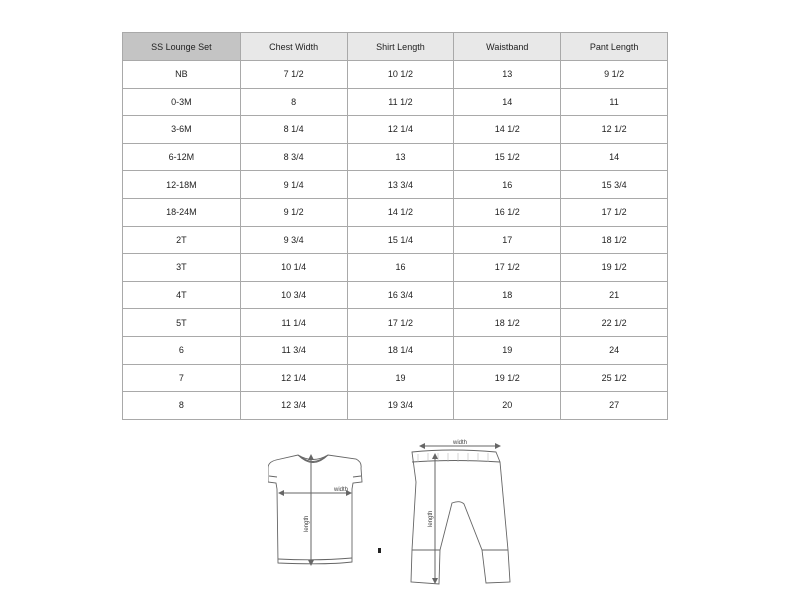  I want to click on column-header: Chest Width, so click(293, 46).